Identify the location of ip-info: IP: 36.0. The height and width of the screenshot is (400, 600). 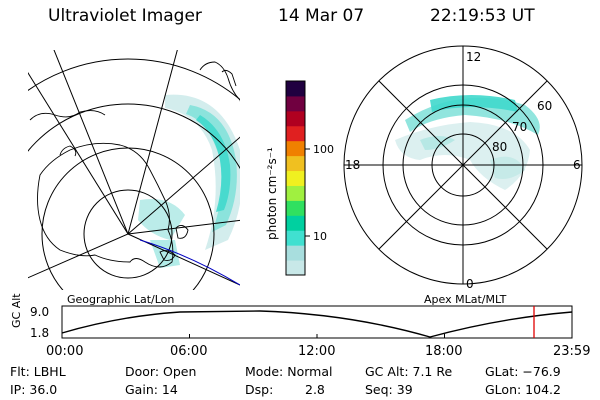
(34, 389).